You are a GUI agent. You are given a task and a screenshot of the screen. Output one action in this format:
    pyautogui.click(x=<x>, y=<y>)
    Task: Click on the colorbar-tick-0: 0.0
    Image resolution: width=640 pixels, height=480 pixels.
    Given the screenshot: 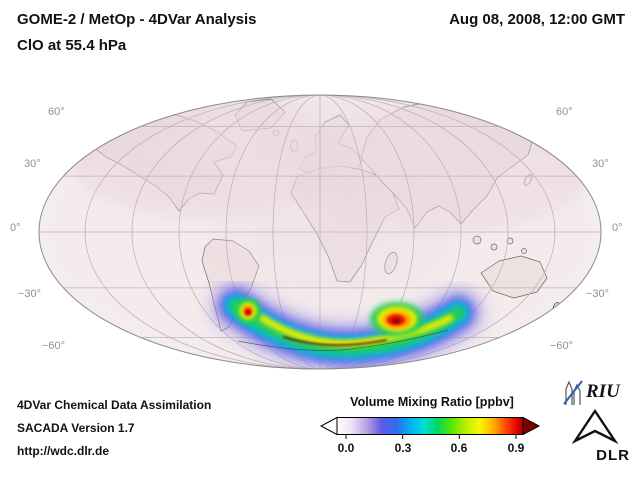 What is the action you would take?
    pyautogui.click(x=346, y=448)
    